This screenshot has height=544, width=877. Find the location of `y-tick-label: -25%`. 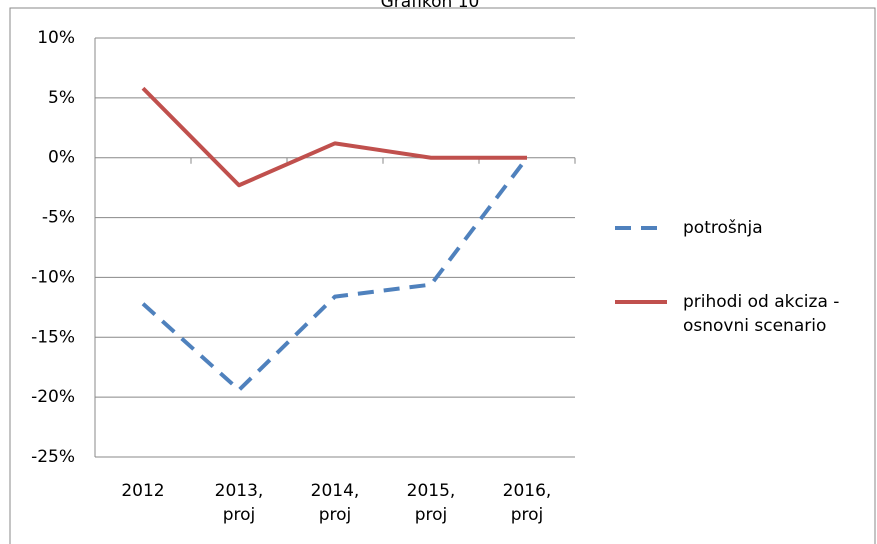

y-tick-label: -25% is located at coordinates (53, 457).